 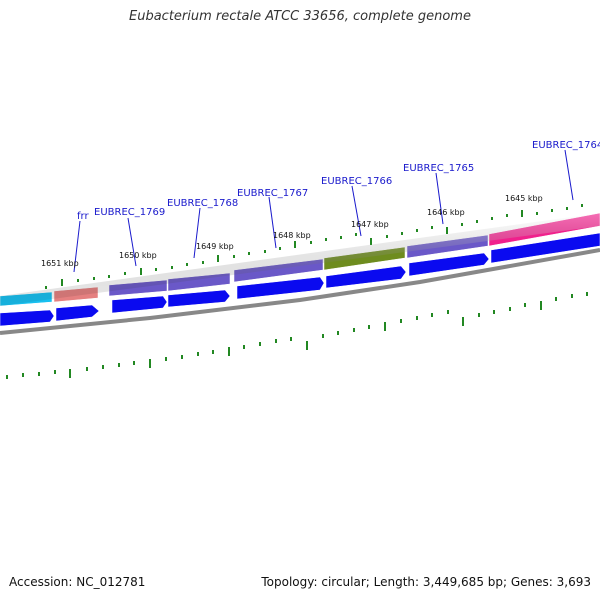 I want to click on gene-label-eubrec-1764: EUBREC_1764, so click(x=566, y=145).